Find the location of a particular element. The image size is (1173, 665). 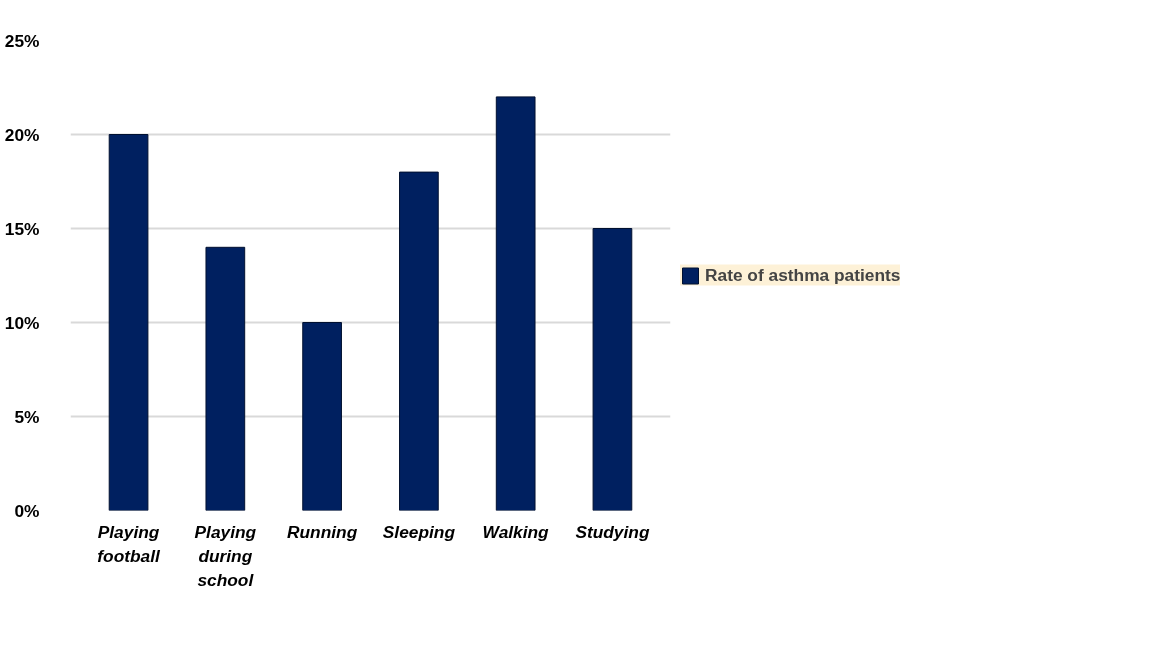

x-tick-label: Playing during school is located at coordinates (225, 555).